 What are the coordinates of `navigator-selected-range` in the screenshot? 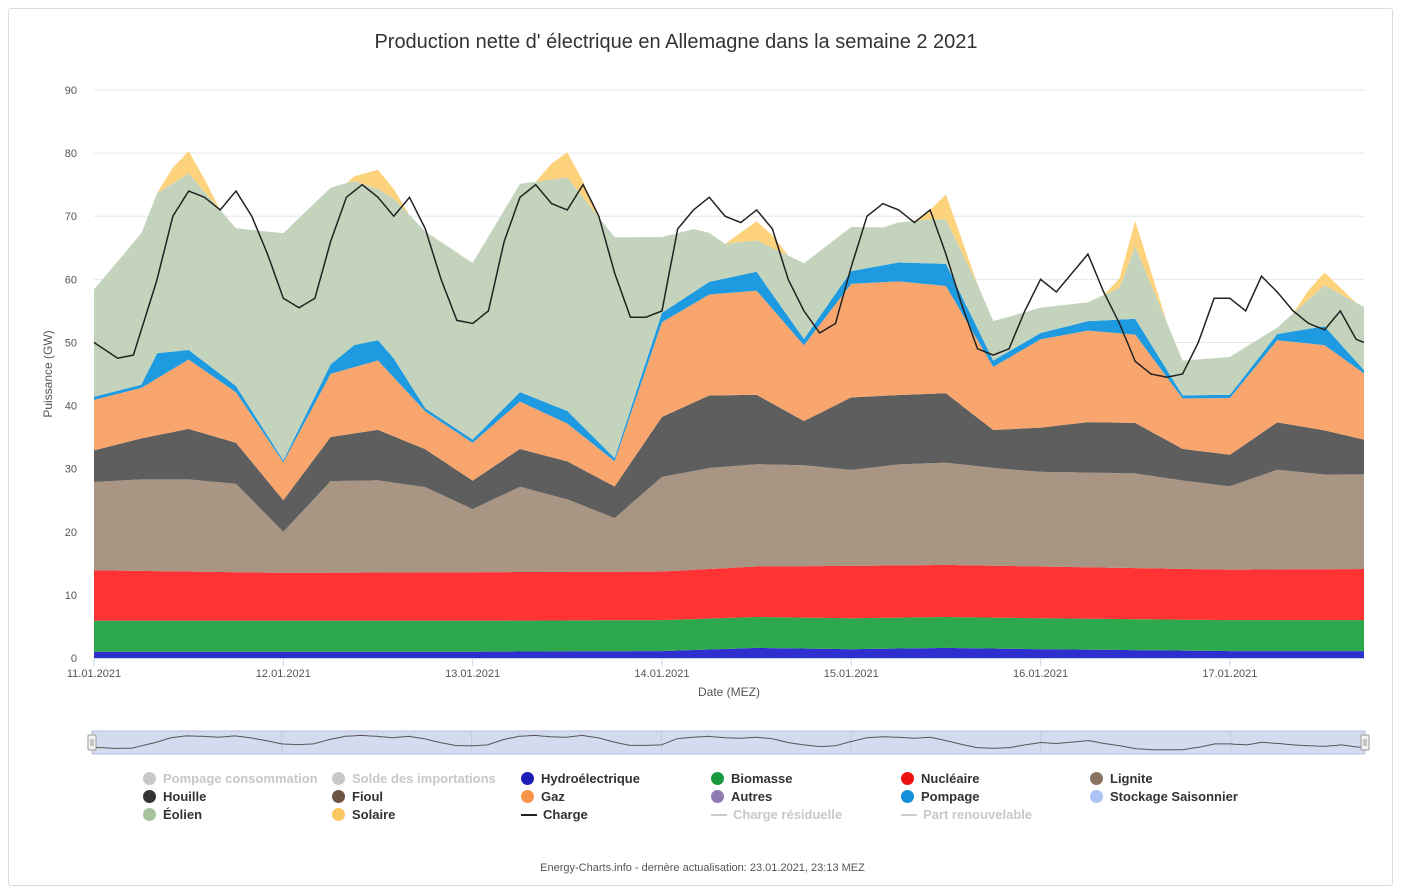 It's located at (728, 742).